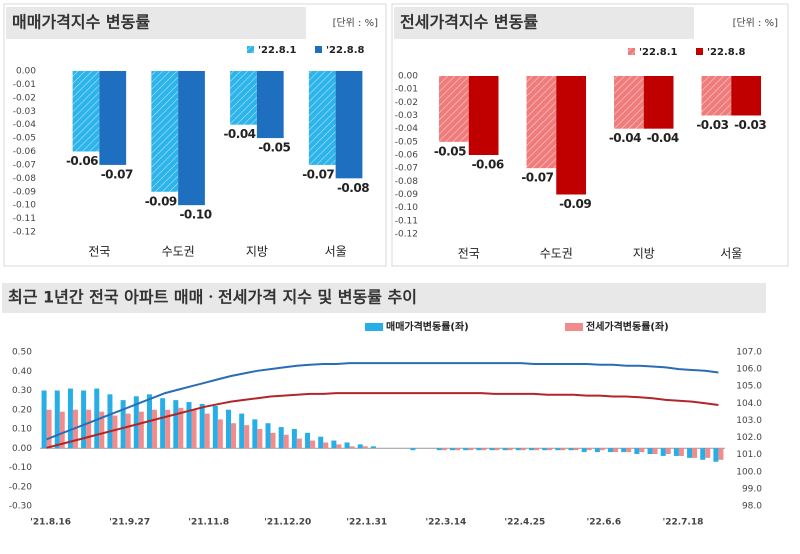  What do you see at coordinates (752, 489) in the screenshot?
I see `y2-tick-label: 99.0` at bounding box center [752, 489].